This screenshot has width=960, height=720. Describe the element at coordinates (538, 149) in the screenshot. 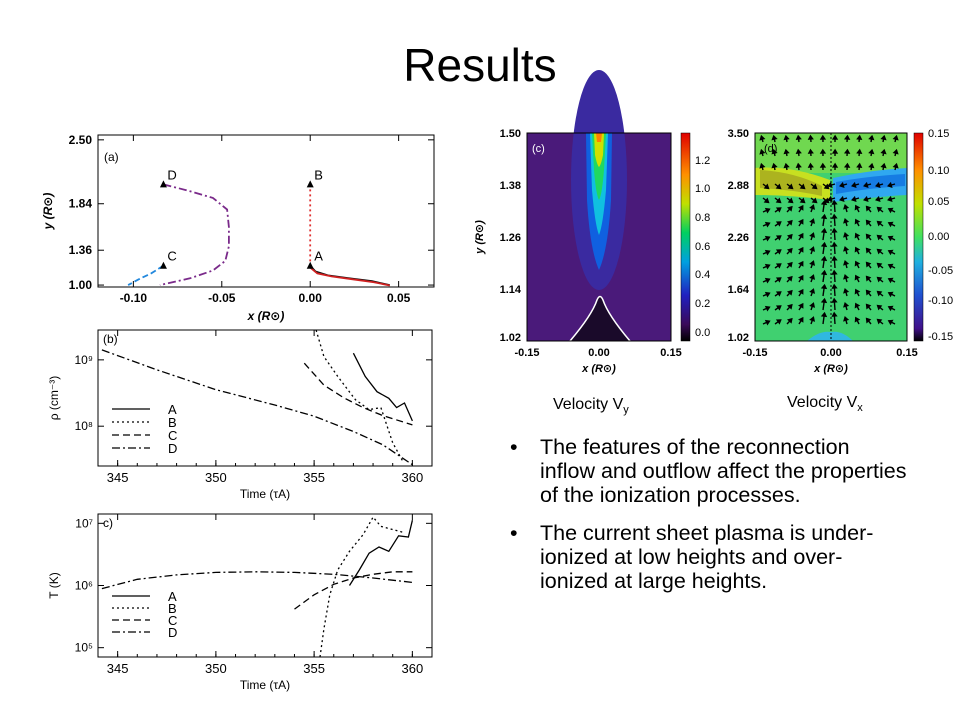

I see `panel-c-label: (c)` at that location.